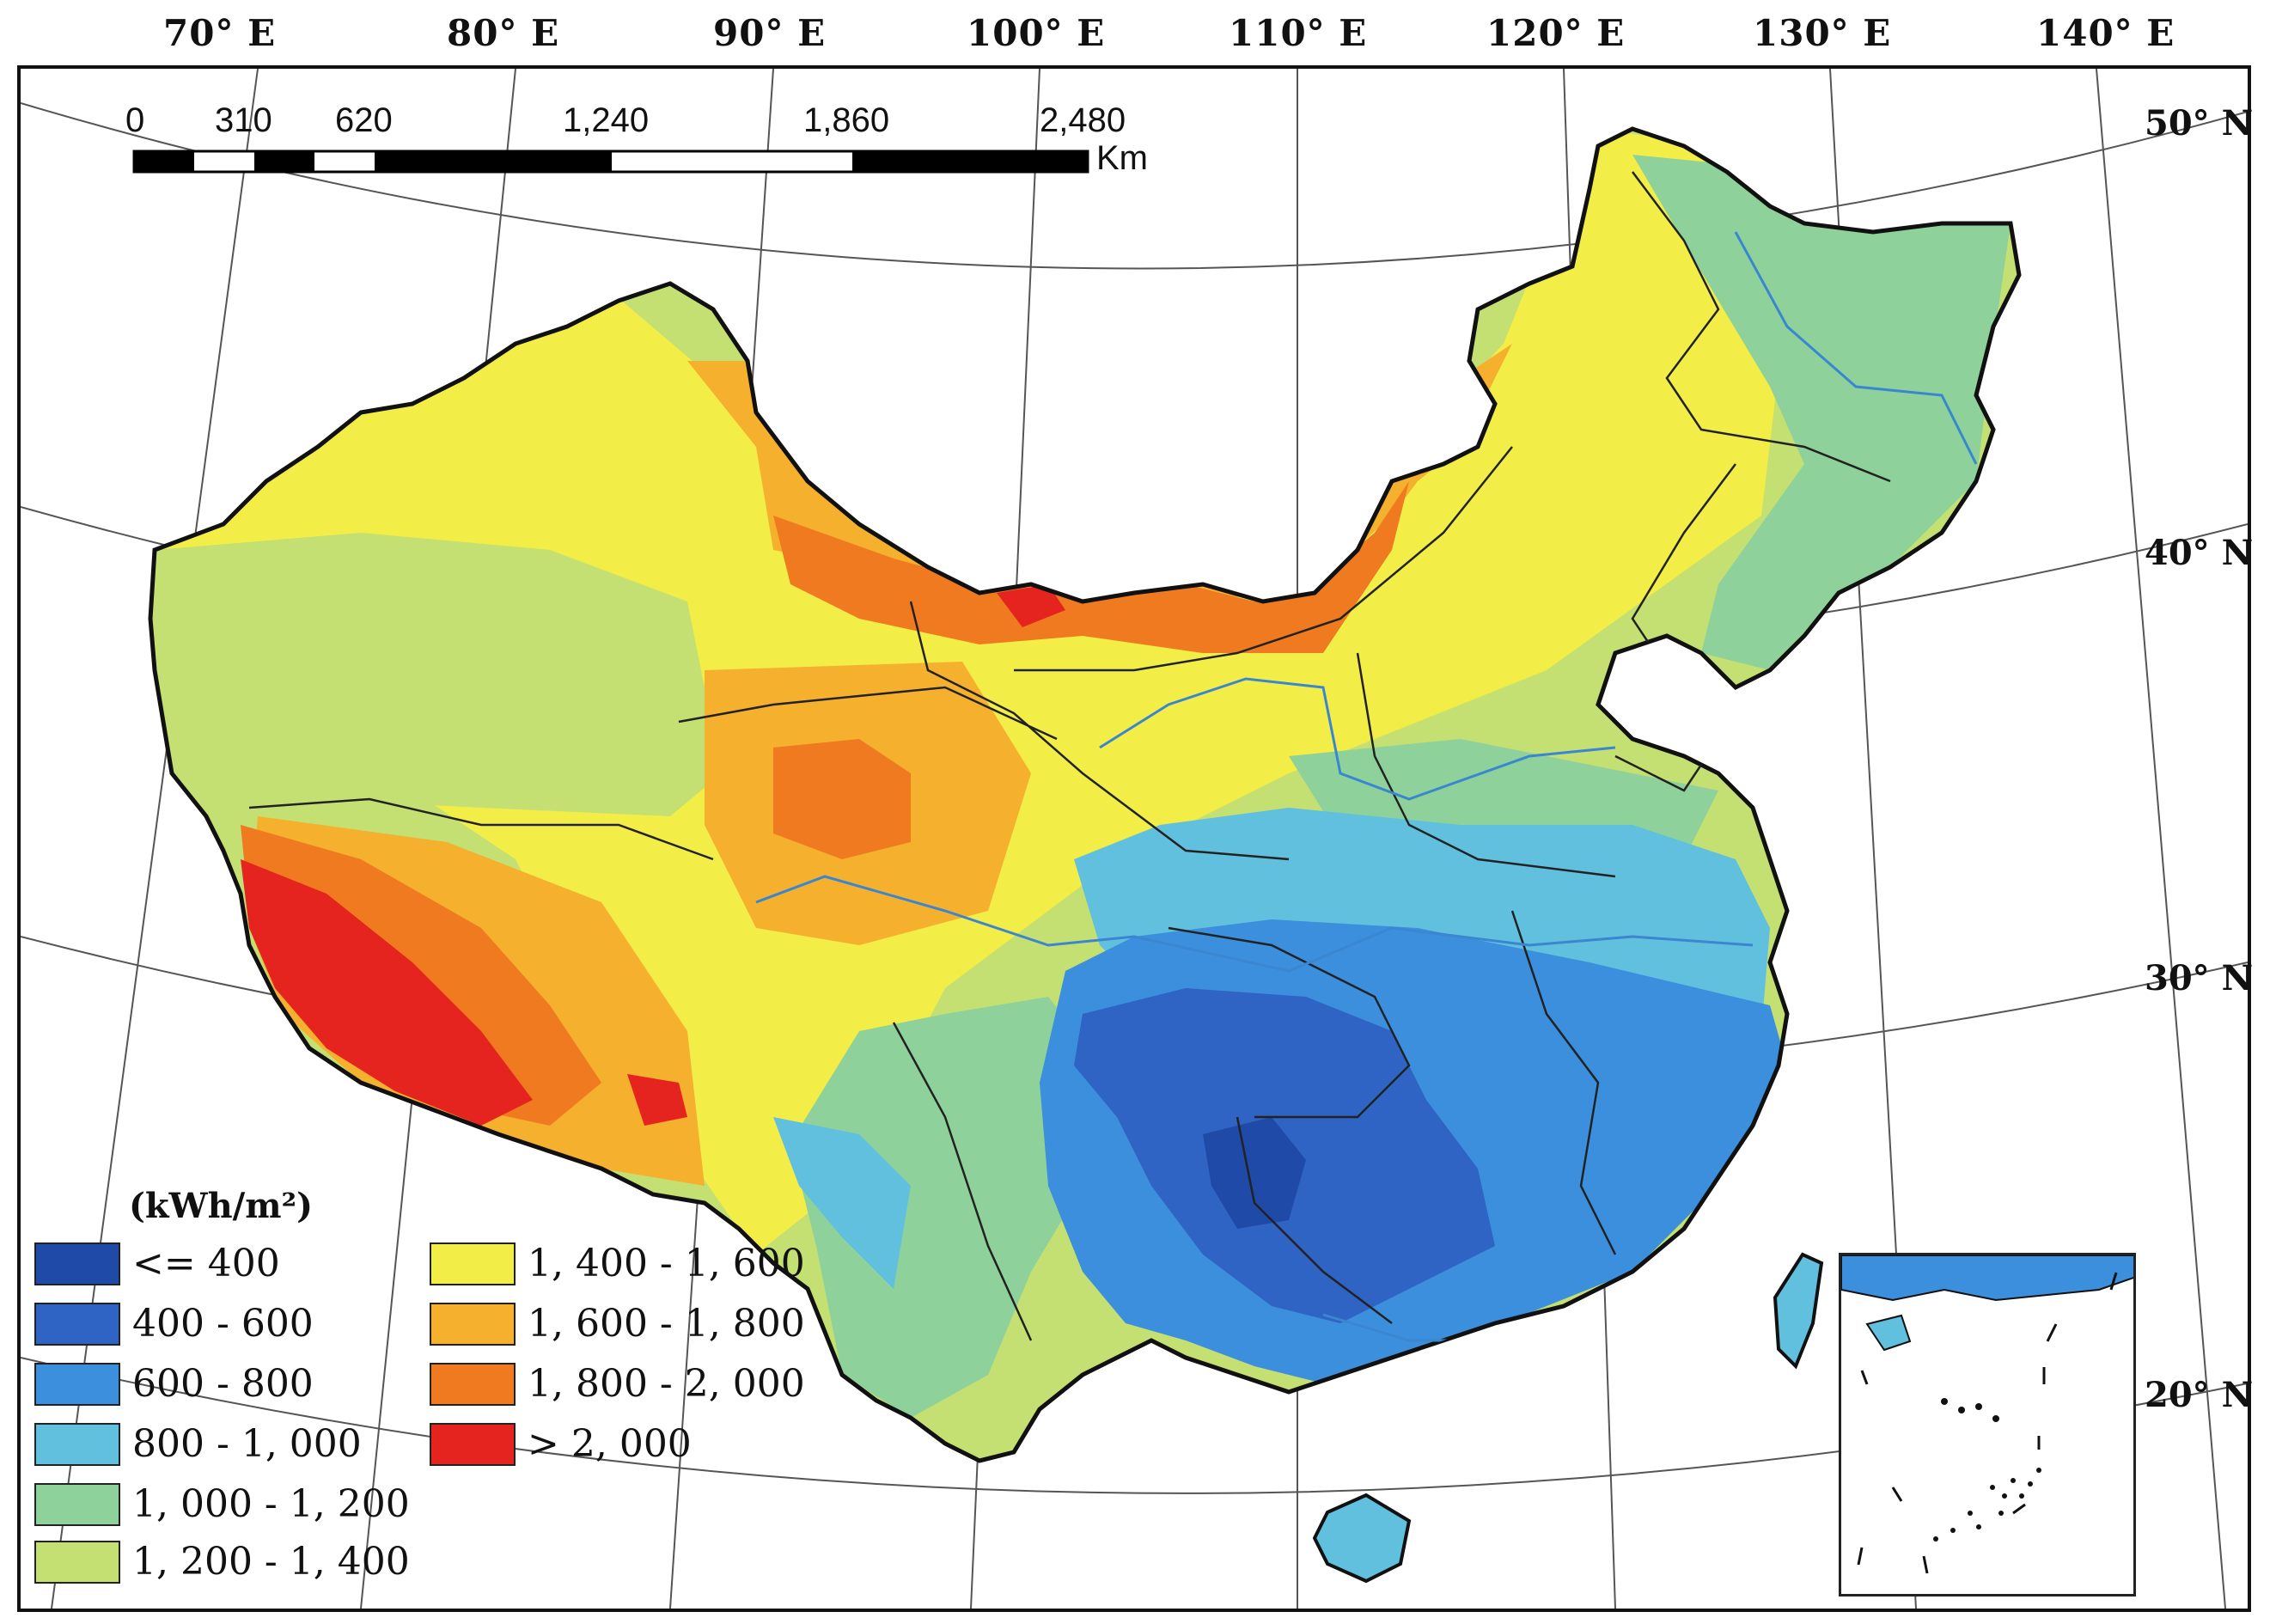  I want to click on legend-item: 400 - 600, so click(174, 1324).